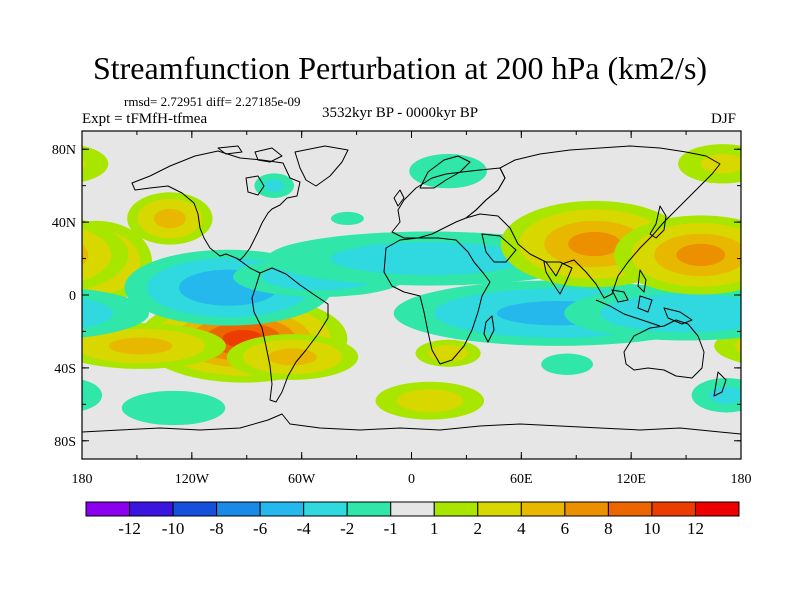 This screenshot has width=800, height=600. I want to click on coast-arctic-islands, so click(250, 154).